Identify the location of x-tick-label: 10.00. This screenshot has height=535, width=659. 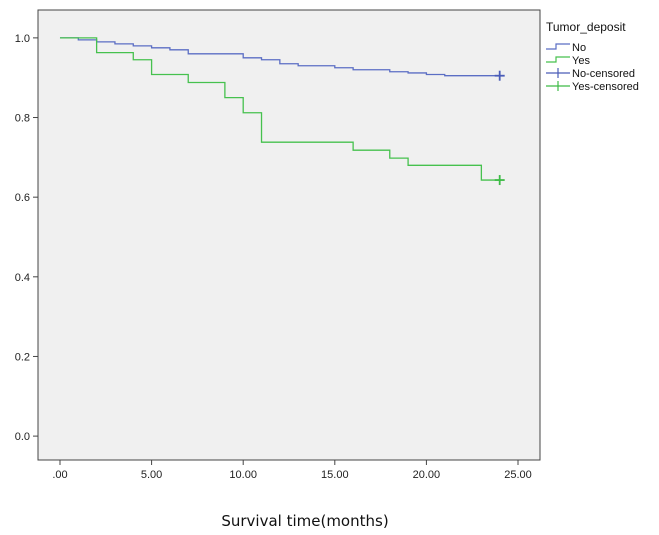
(243, 475).